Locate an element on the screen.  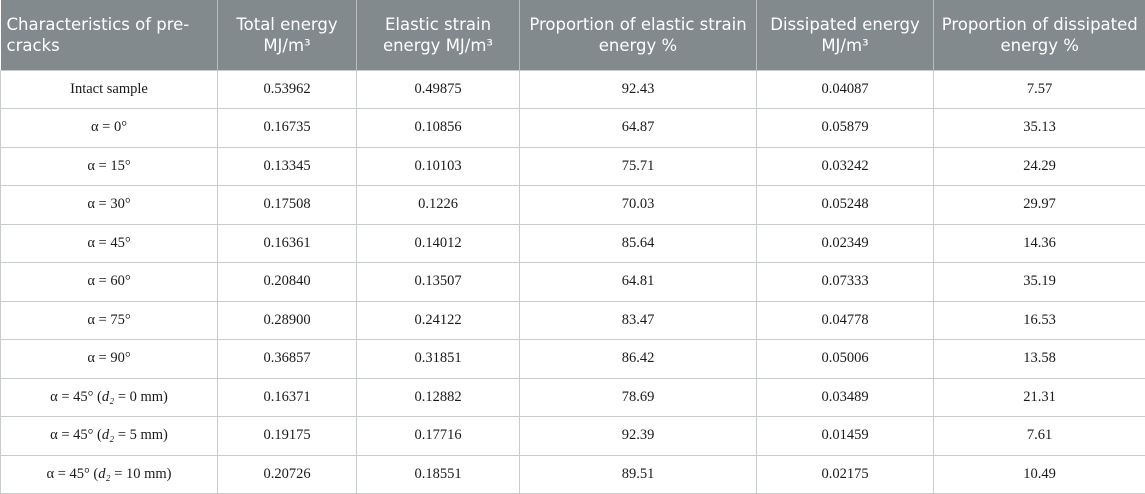
cell-total-energy: 0.28900 is located at coordinates (287, 320).